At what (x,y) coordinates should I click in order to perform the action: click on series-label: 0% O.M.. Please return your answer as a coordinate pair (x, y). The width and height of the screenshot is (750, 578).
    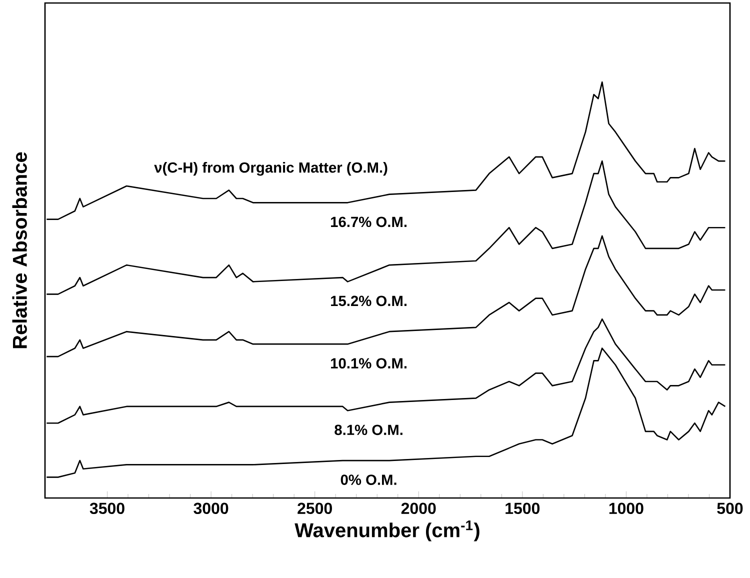
    Looking at the image, I should click on (368, 479).